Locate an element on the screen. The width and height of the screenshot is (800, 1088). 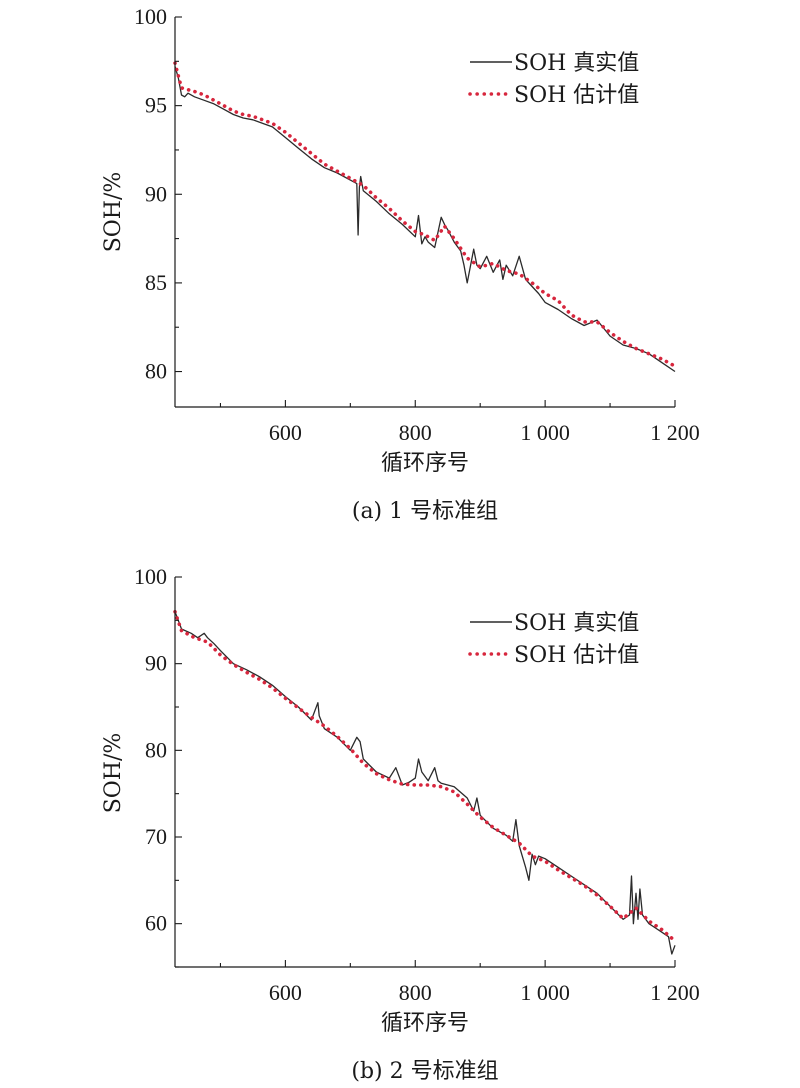
legend-label-true-a: SOH 真实值 is located at coordinates (576, 63).